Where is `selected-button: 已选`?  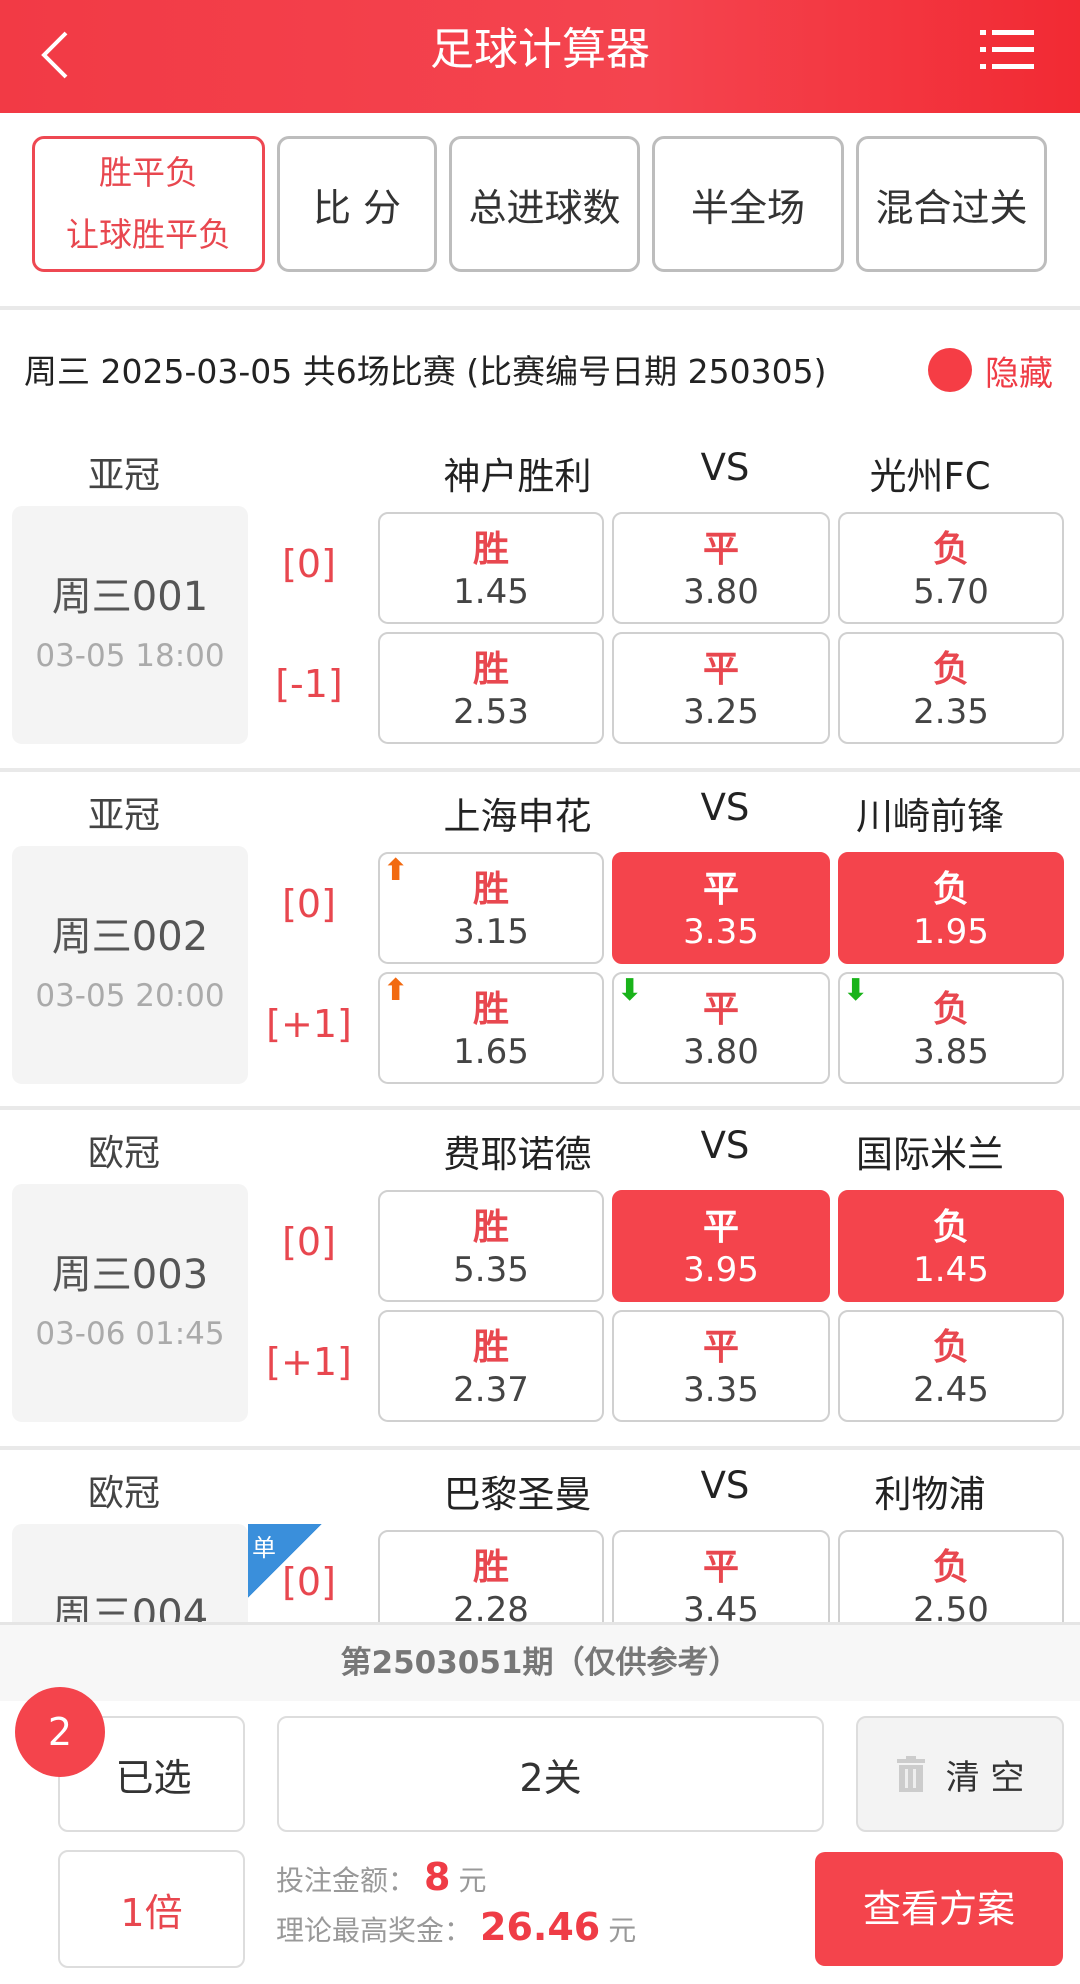
selected-button: 已选 is located at coordinates (151, 1774).